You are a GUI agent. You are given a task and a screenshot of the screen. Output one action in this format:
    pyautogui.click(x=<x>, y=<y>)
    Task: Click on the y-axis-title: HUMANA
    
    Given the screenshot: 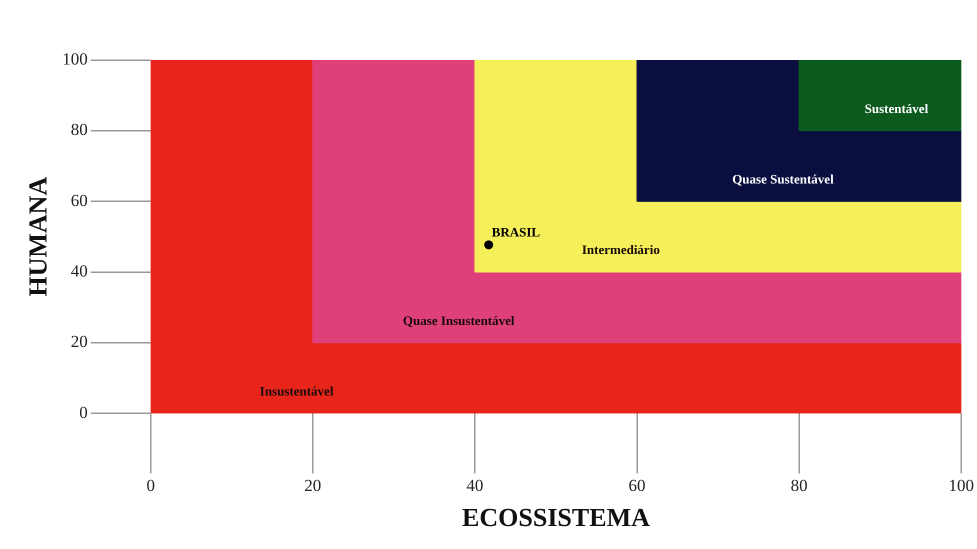 What is the action you would take?
    pyautogui.click(x=37, y=236)
    